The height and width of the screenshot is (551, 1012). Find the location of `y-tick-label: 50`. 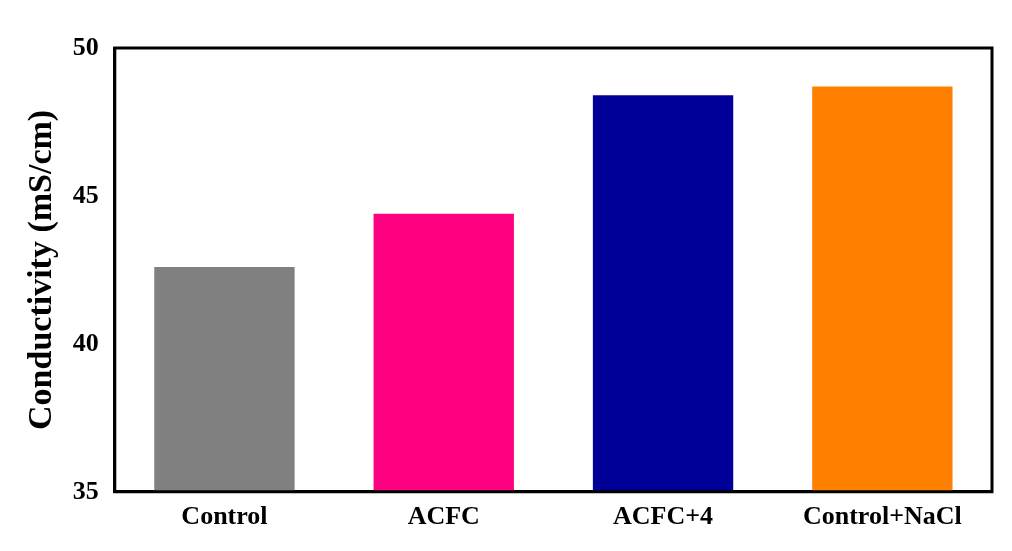

y-tick-label: 50 is located at coordinates (85, 46).